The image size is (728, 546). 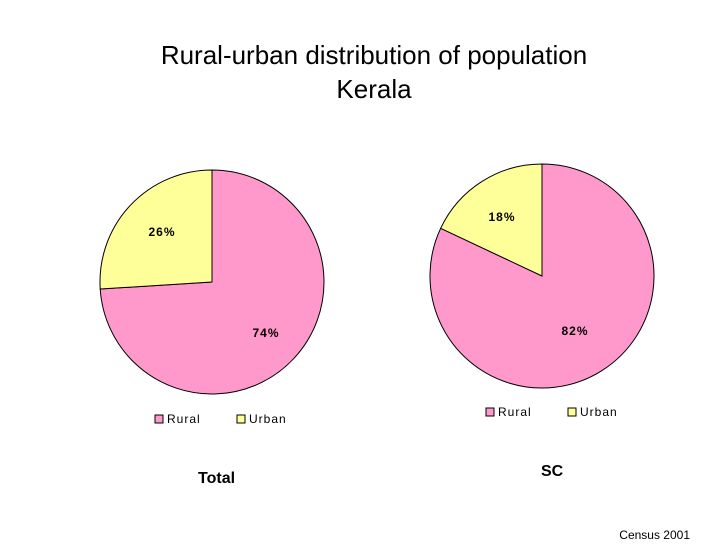 What do you see at coordinates (572, 412) in the screenshot?
I see `pie-1-legend-swatch-urban` at bounding box center [572, 412].